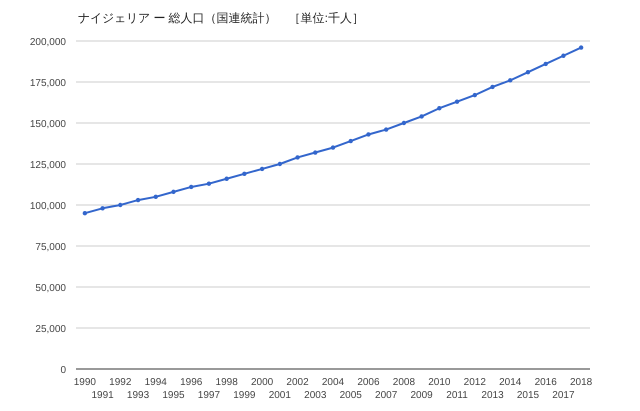 The image size is (640, 411). I want to click on x-tick-label: 1995, so click(174, 395).